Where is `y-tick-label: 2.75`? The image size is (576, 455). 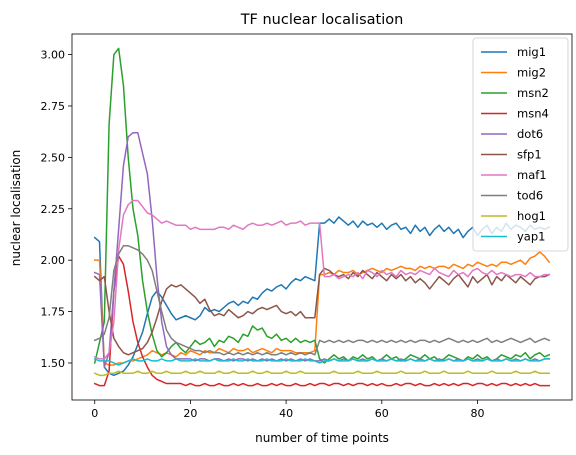
y-tick-label: 2.75 is located at coordinates (53, 106).